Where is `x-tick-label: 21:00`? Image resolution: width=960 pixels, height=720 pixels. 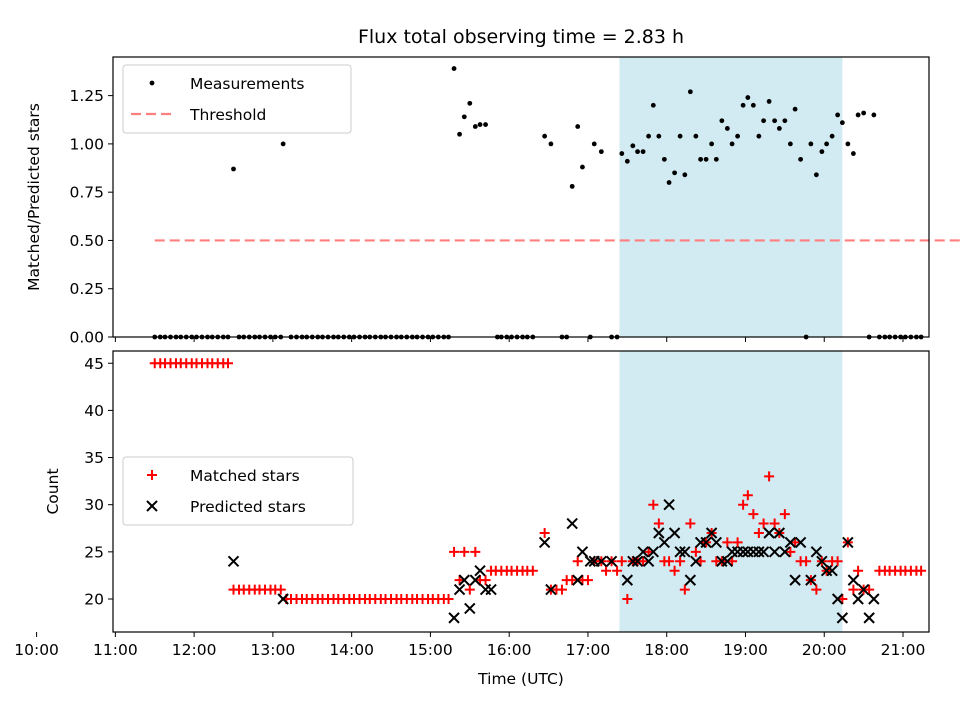 x-tick-label: 21:00 is located at coordinates (903, 650).